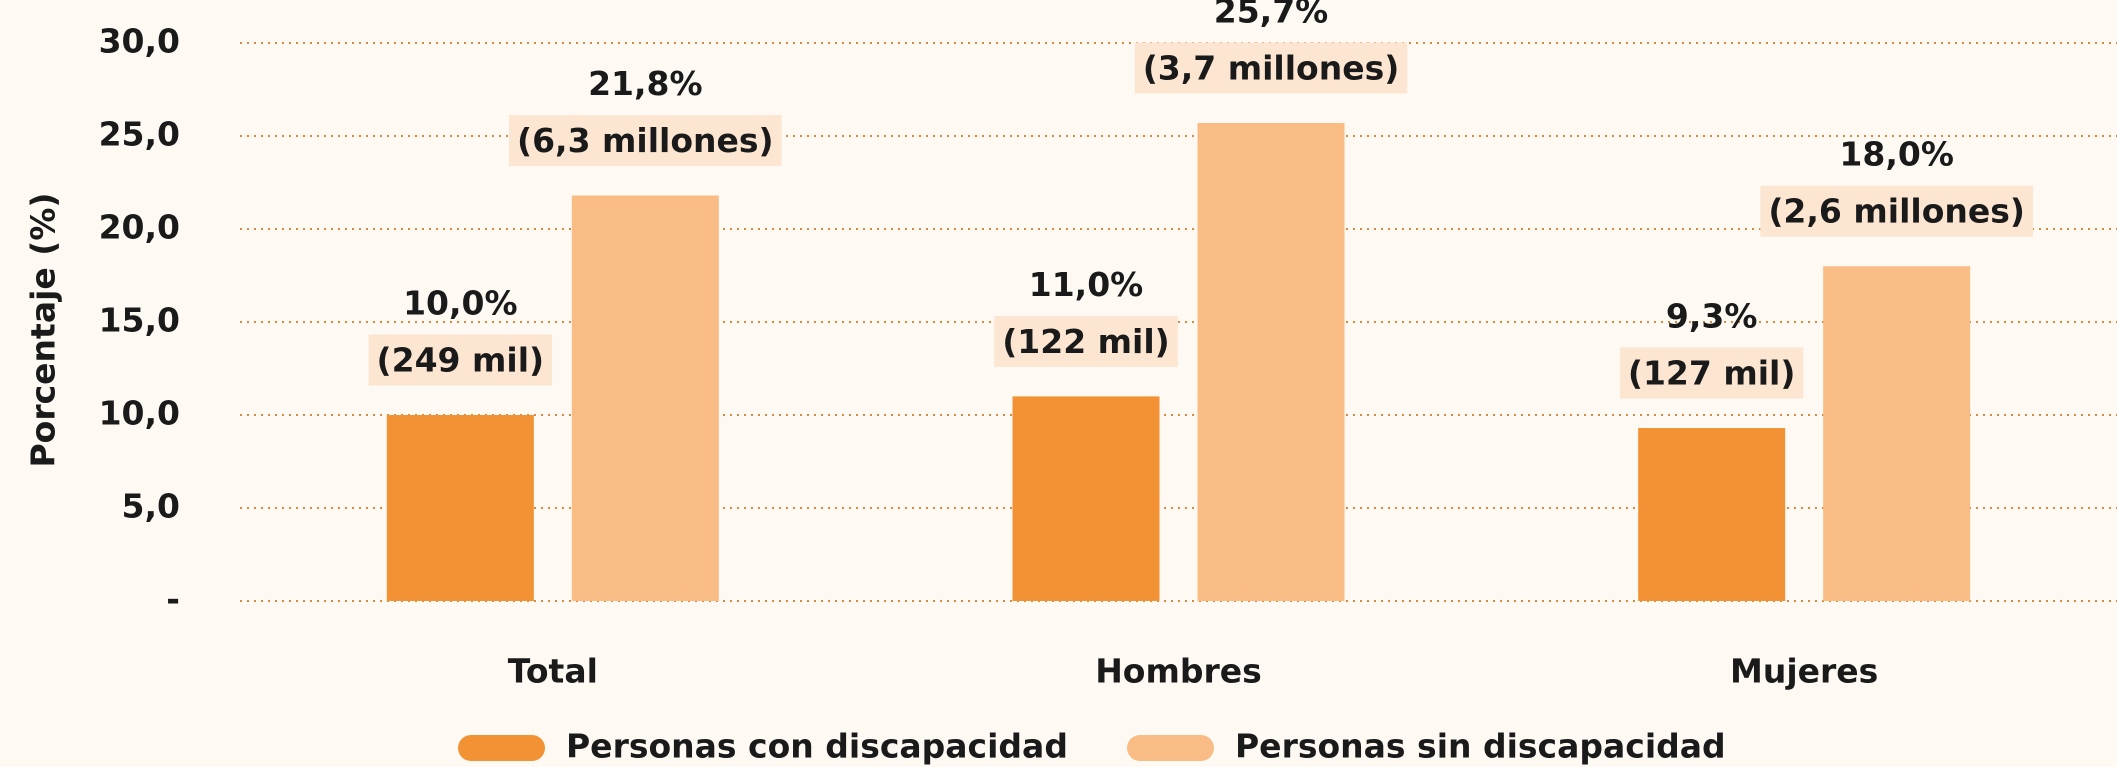 The image size is (2117, 767). What do you see at coordinates (1804, 671) in the screenshot?
I see `x-tick-label: Mujeres` at bounding box center [1804, 671].